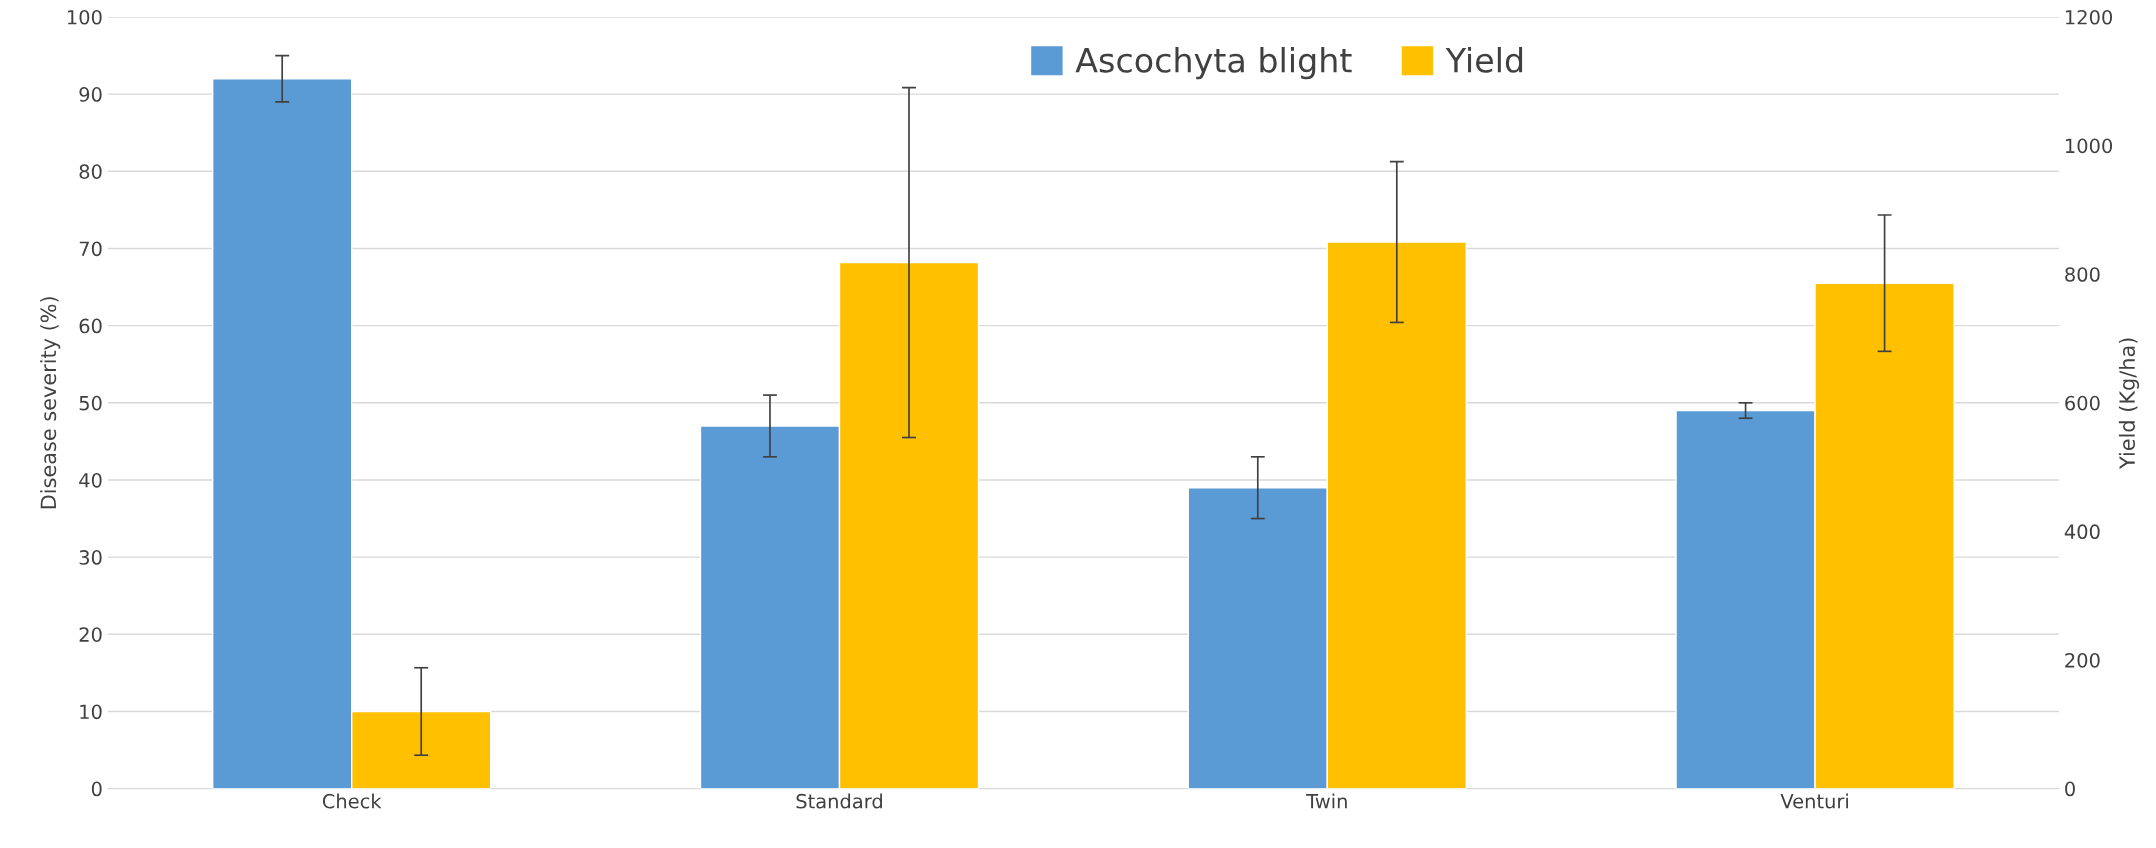 Image resolution: width=2156 pixels, height=848 pixels. I want to click on y-tick-label: 100, so click(84, 17).